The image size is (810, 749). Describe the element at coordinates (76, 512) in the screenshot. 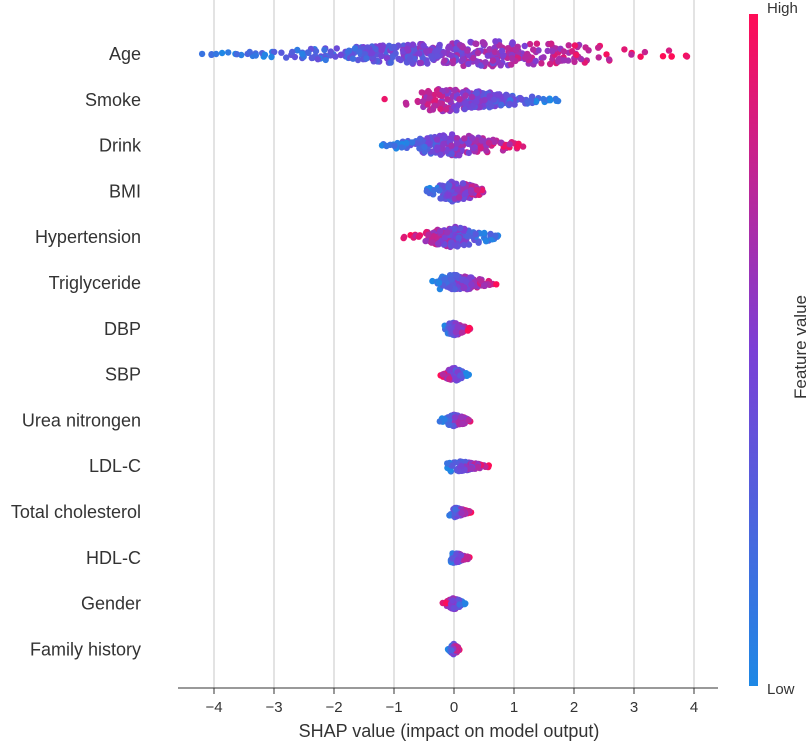

I see `feature-label: Total cholesterol` at that location.